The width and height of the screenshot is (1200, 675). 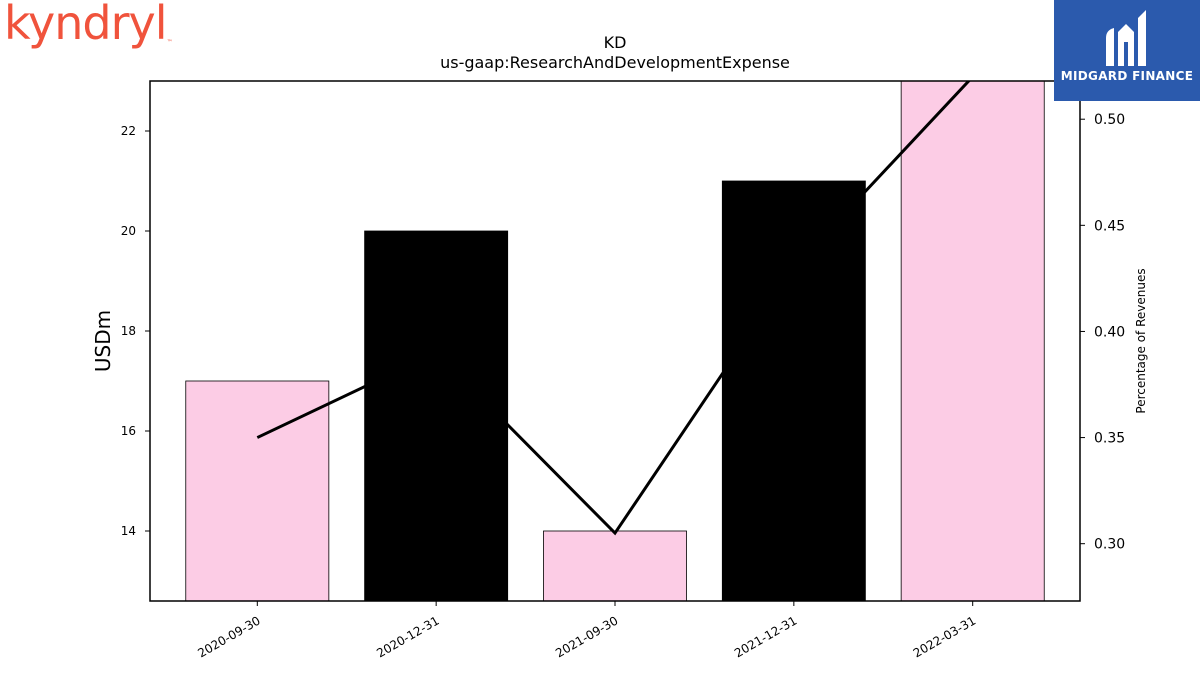 What do you see at coordinates (169, 42) in the screenshot?
I see `trademark-mark: ™` at bounding box center [169, 42].